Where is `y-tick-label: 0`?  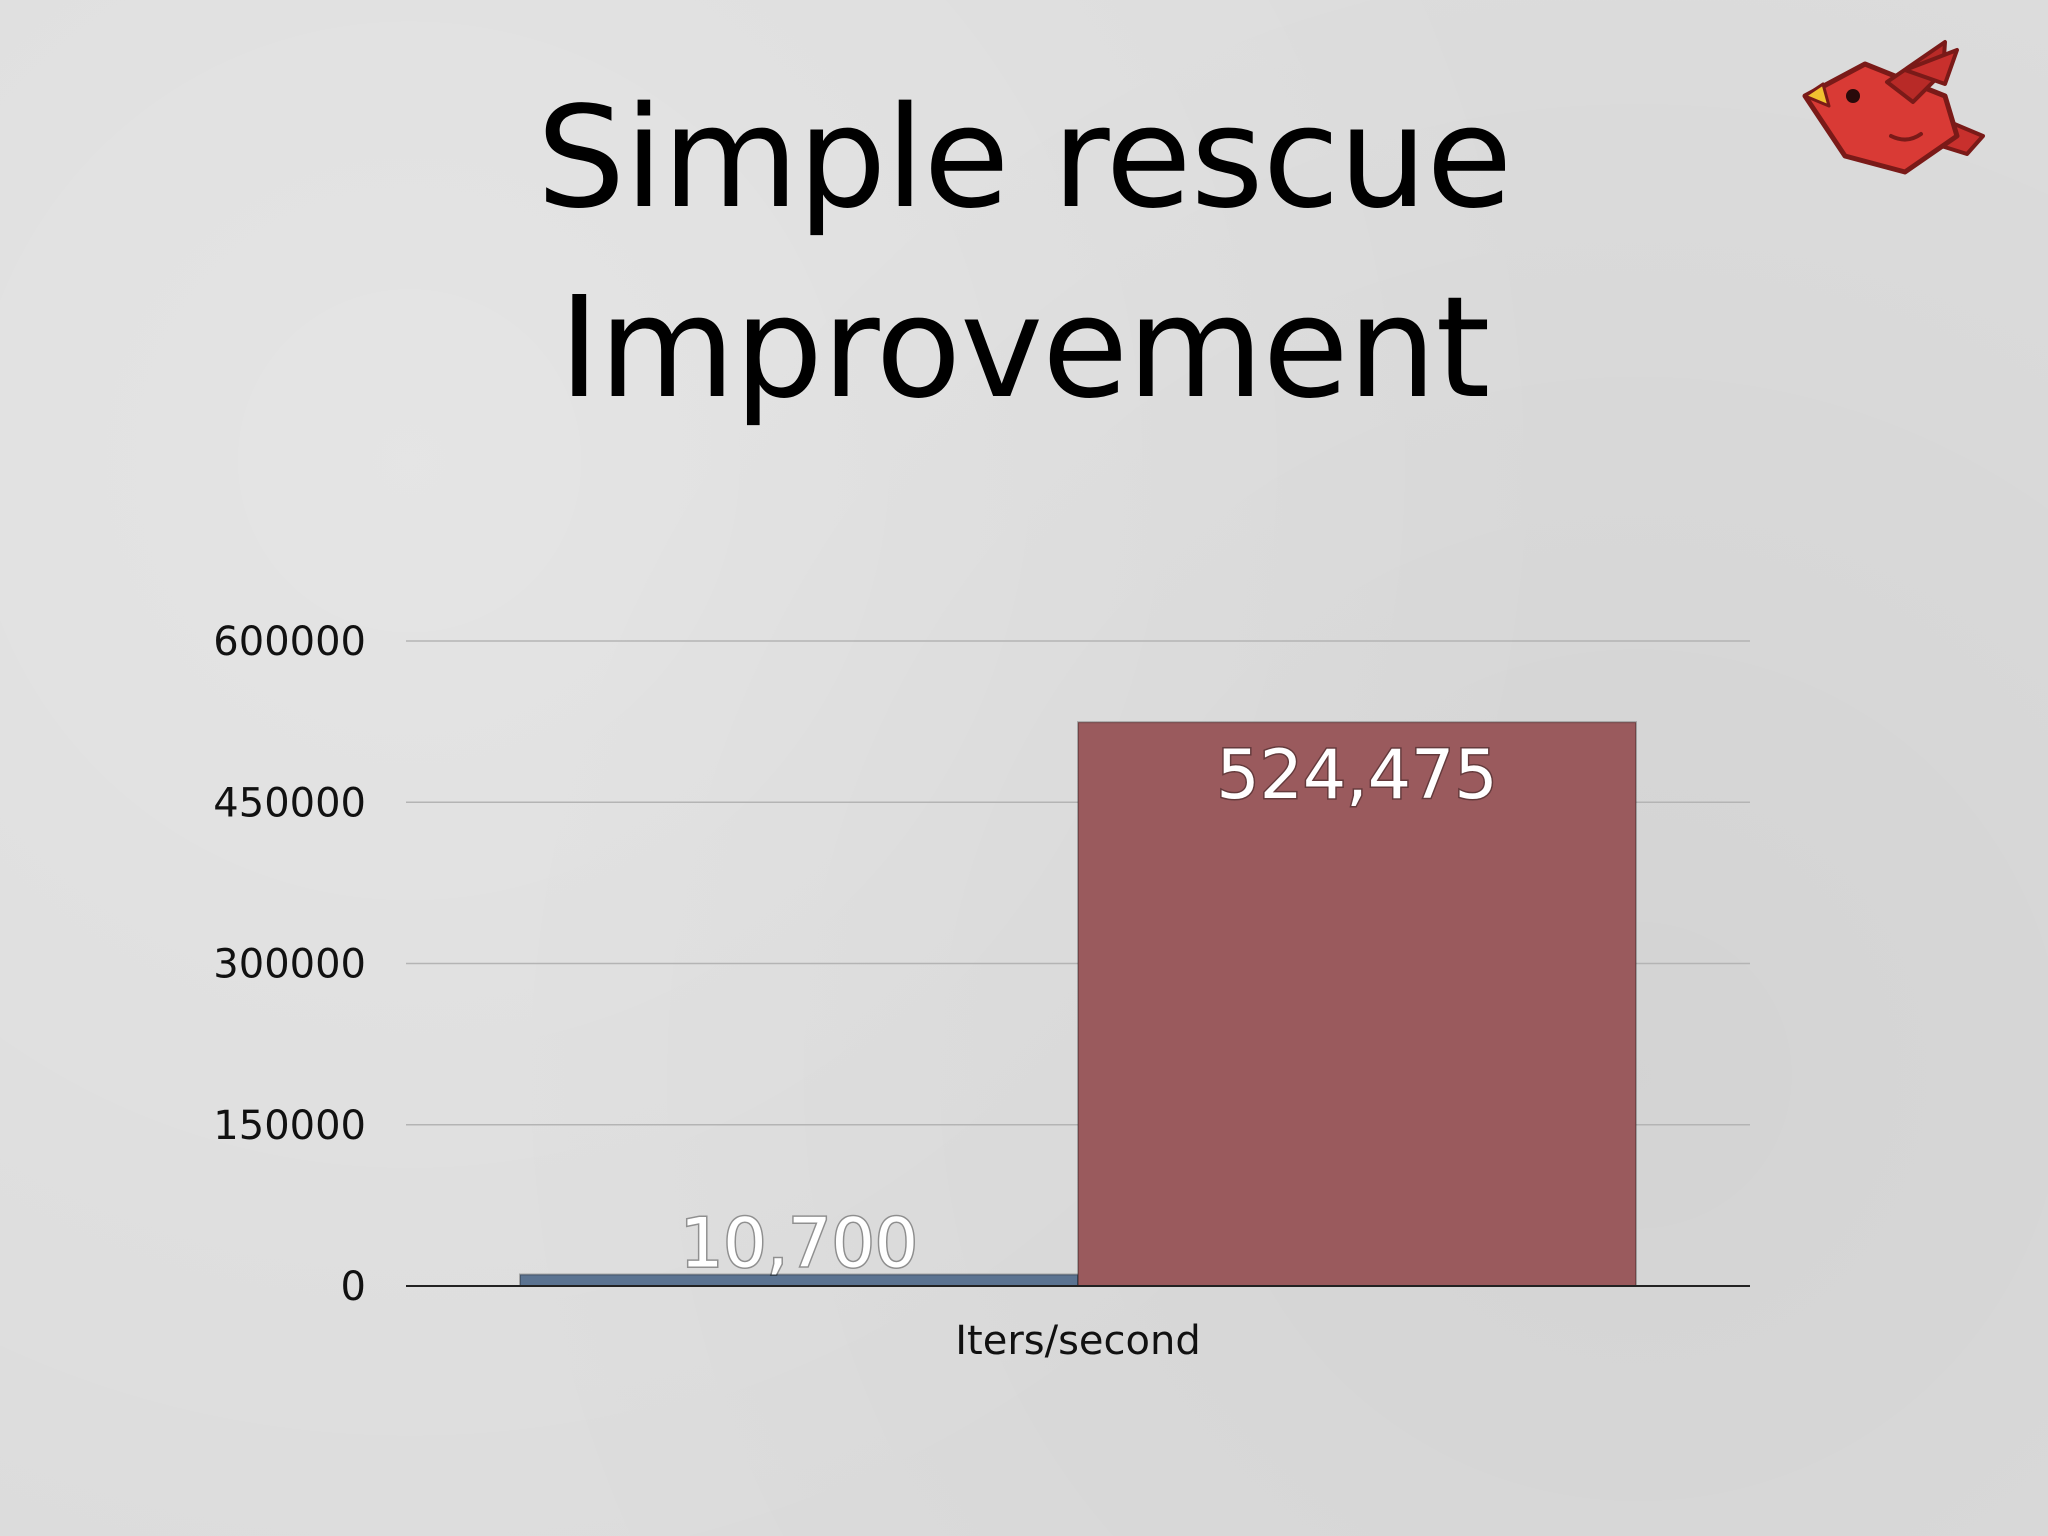 y-tick-label: 0 is located at coordinates (353, 1287).